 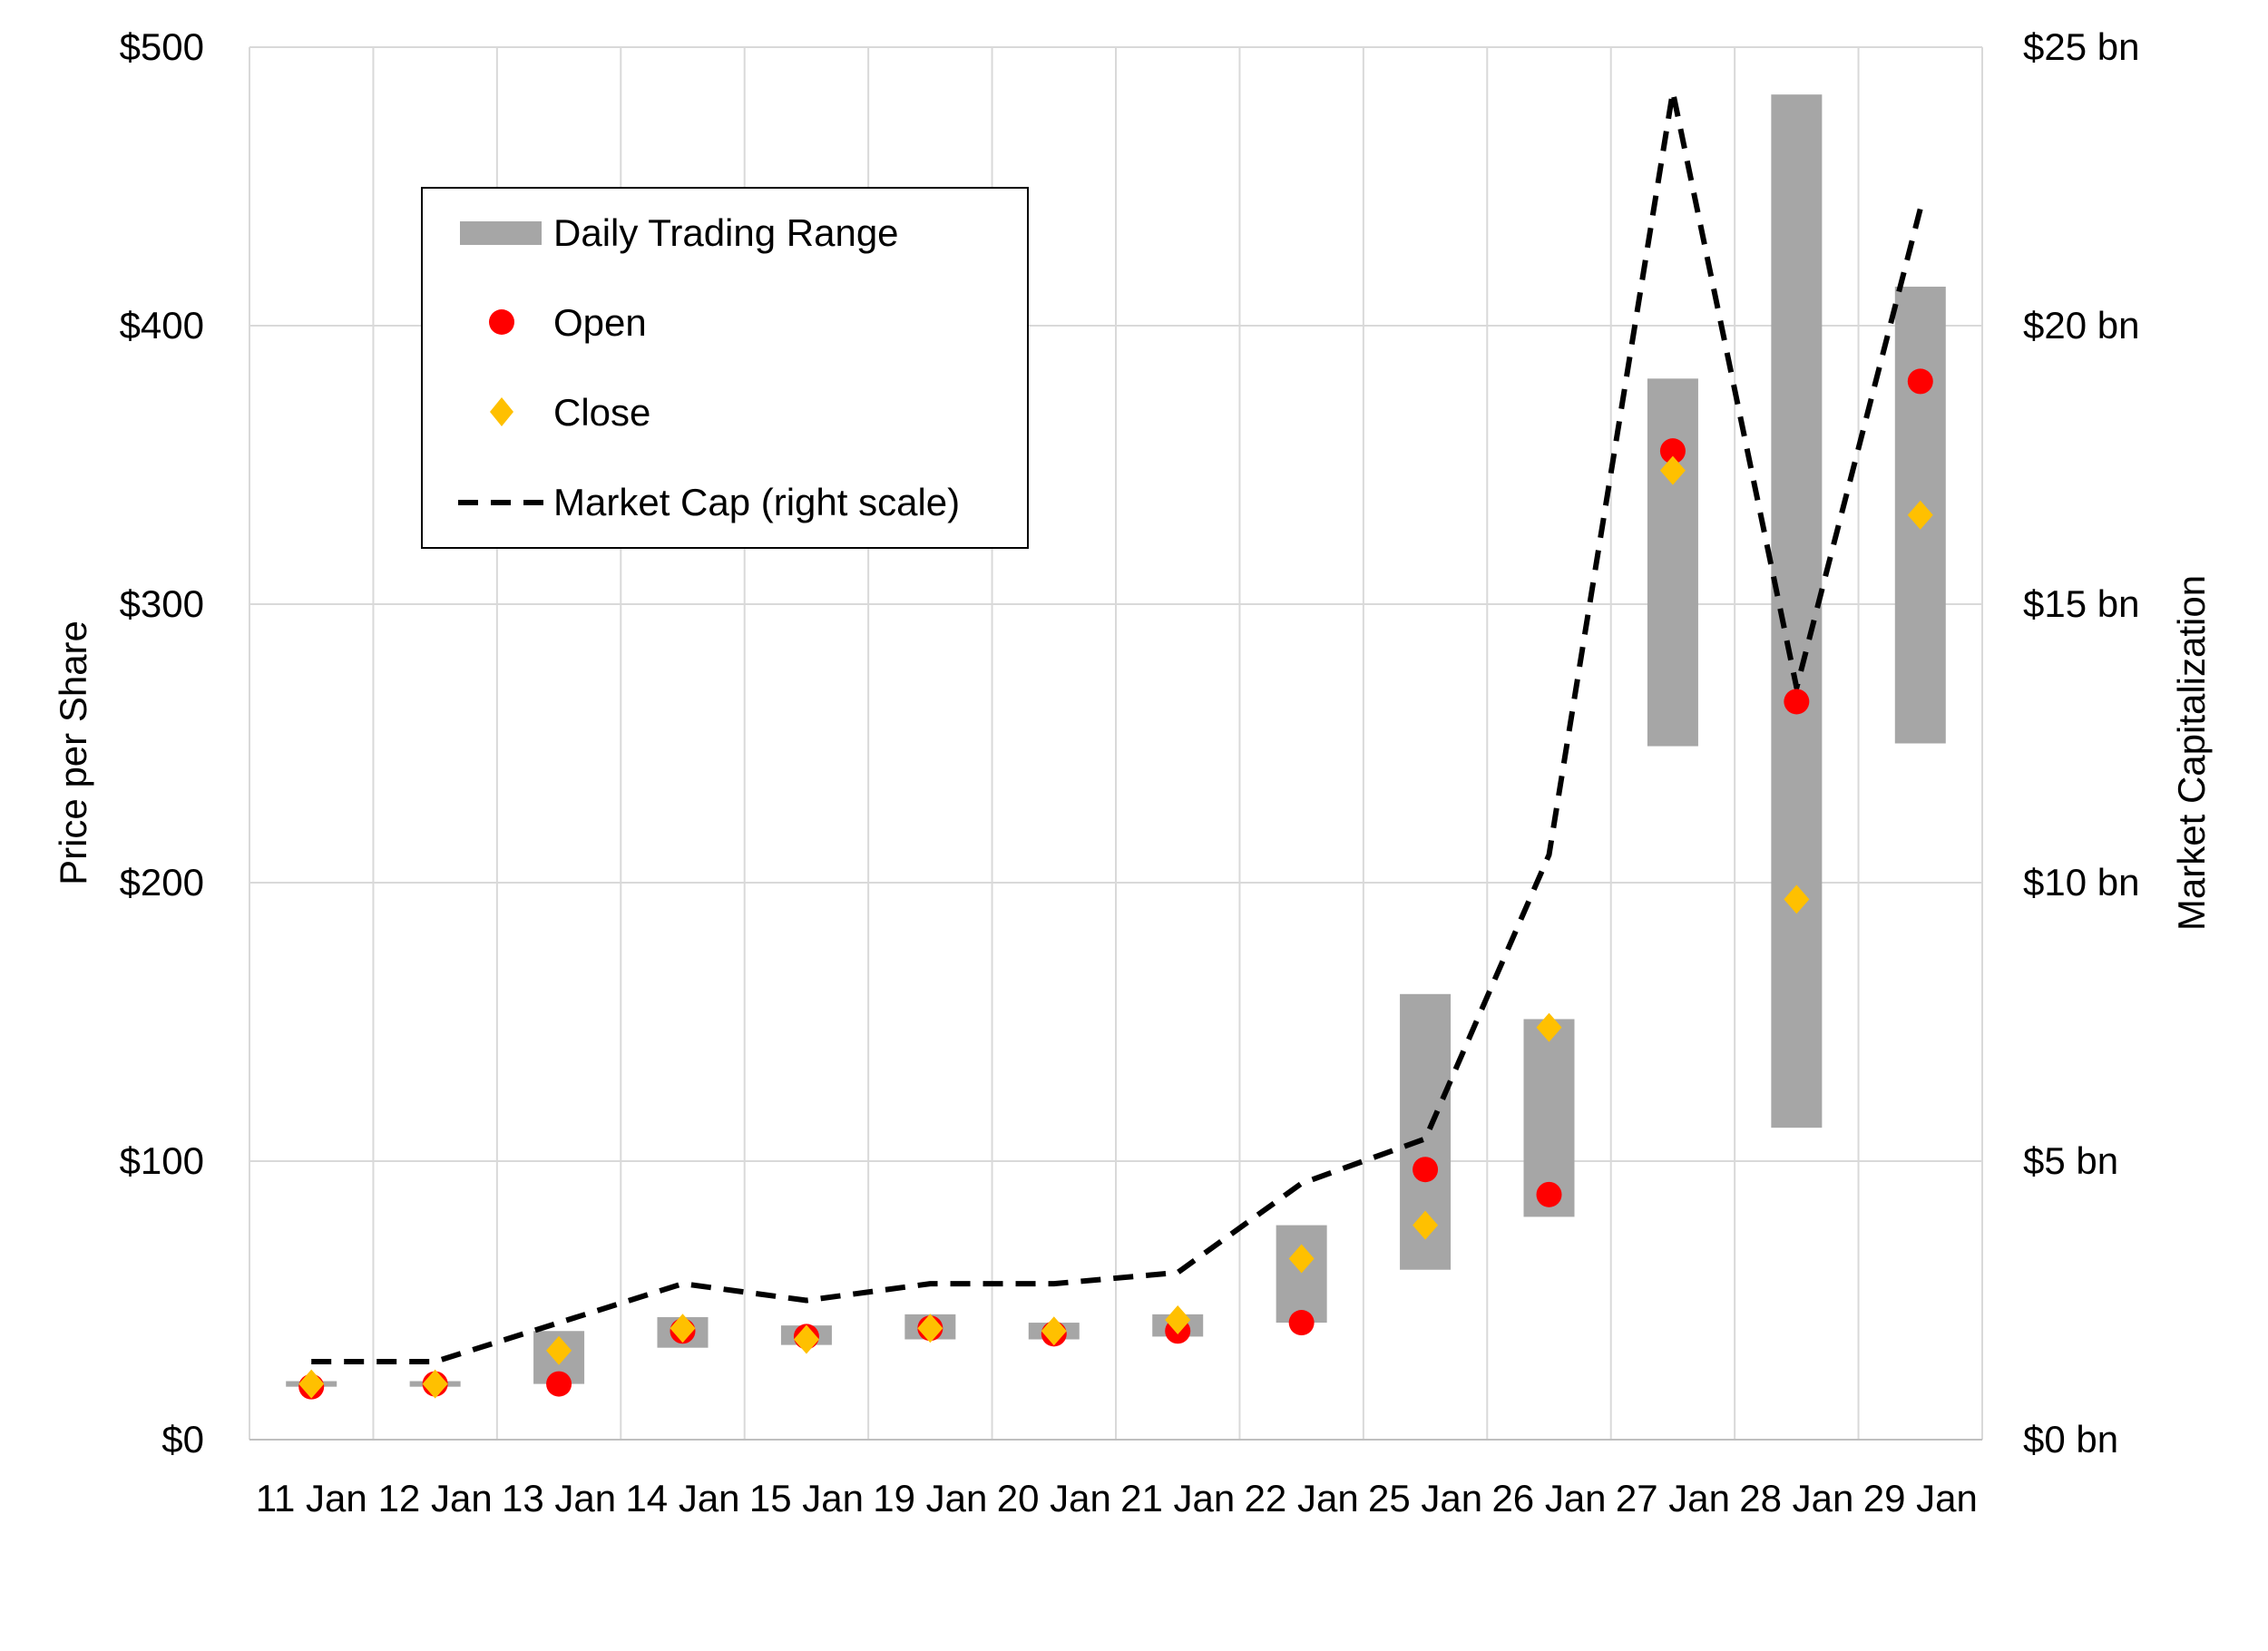 What do you see at coordinates (601, 412) in the screenshot?
I see `legend-label-close: Close` at bounding box center [601, 412].